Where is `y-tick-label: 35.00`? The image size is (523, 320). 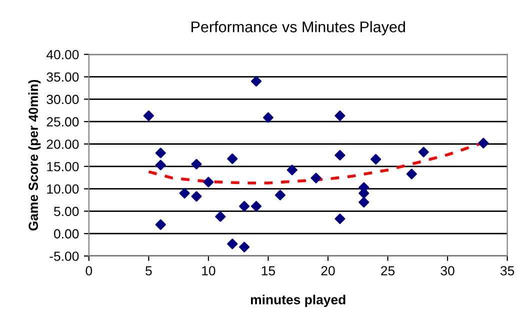 y-tick-label: 35.00 is located at coordinates (62, 77).